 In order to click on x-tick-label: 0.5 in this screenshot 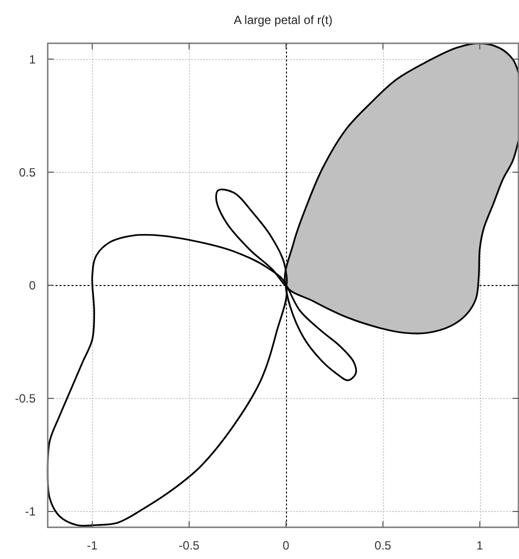, I will do `click(383, 545)`.